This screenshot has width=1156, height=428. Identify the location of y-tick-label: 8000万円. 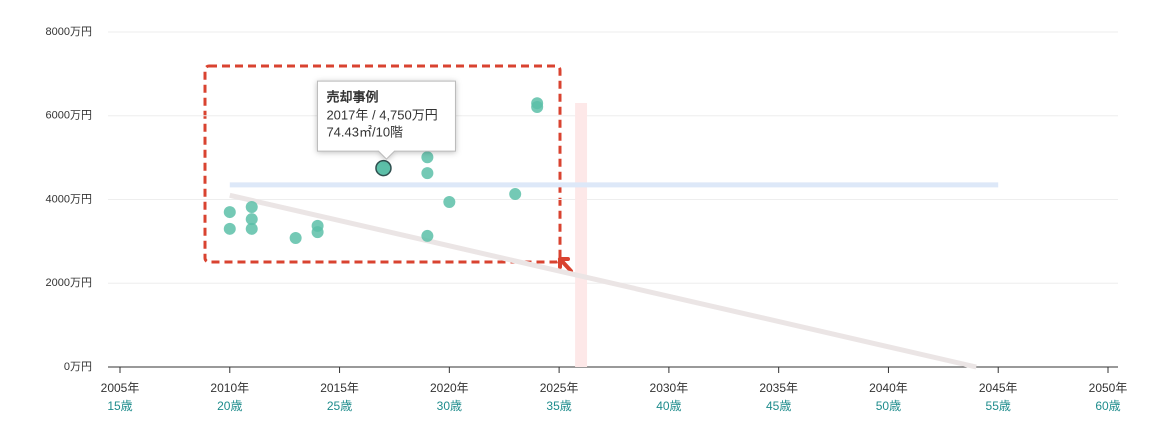
(69, 32).